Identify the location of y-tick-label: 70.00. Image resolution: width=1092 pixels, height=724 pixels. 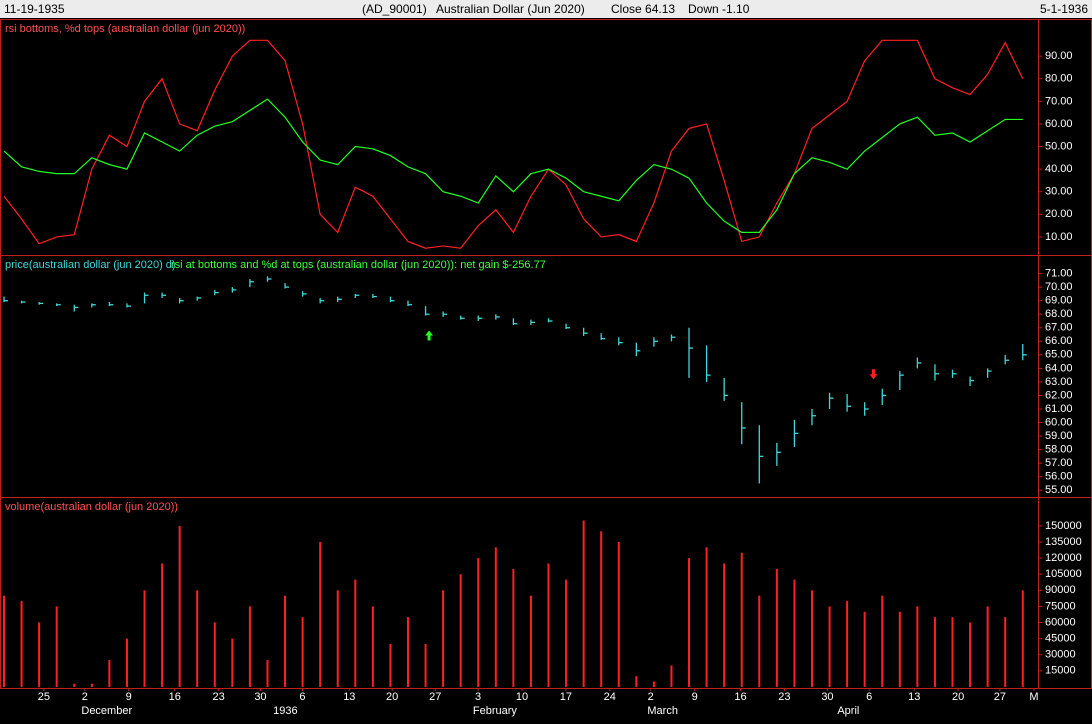
(1059, 101).